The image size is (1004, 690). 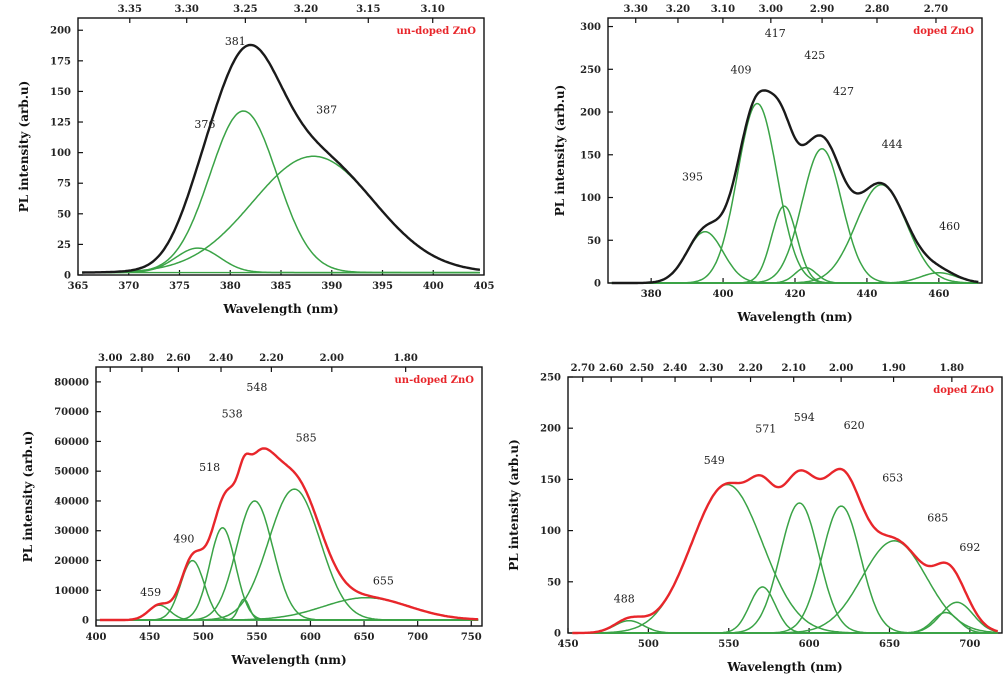 I want to click on peak-label: 488, so click(x=624, y=598).